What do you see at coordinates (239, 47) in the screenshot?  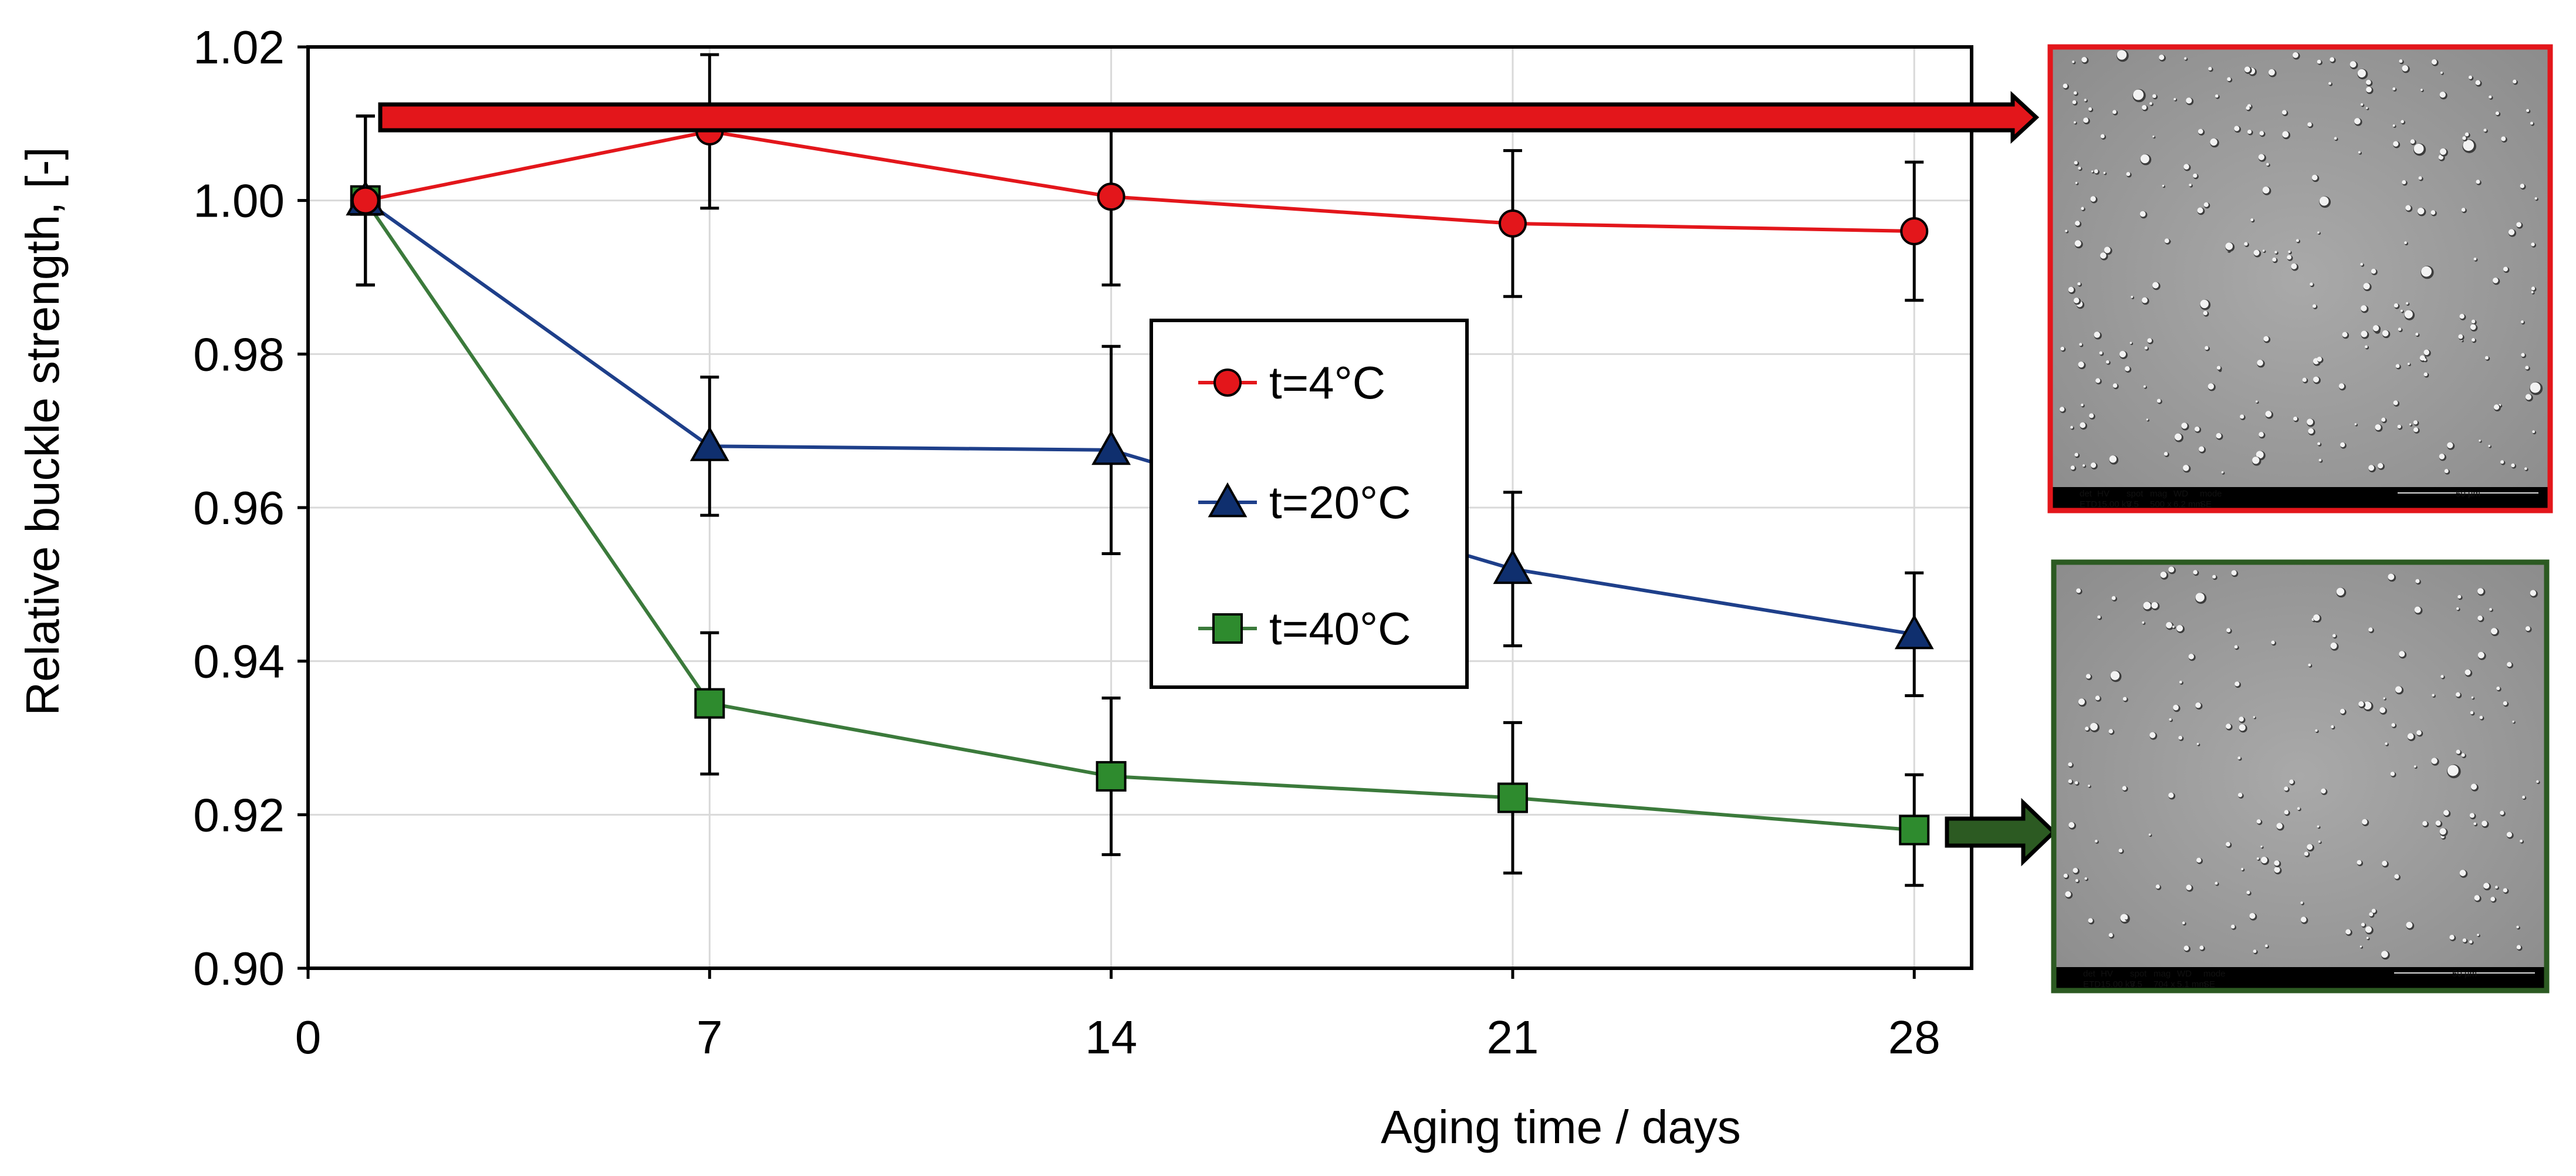 I see `y-tick-label: 1.02` at bounding box center [239, 47].